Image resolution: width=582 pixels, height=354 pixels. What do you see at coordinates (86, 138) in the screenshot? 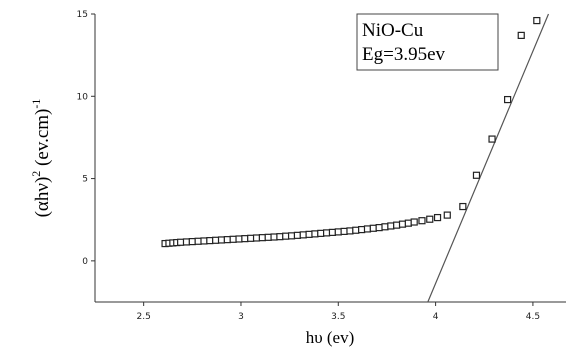
I see `y-ticks: 0 5 10 15` at bounding box center [86, 138].